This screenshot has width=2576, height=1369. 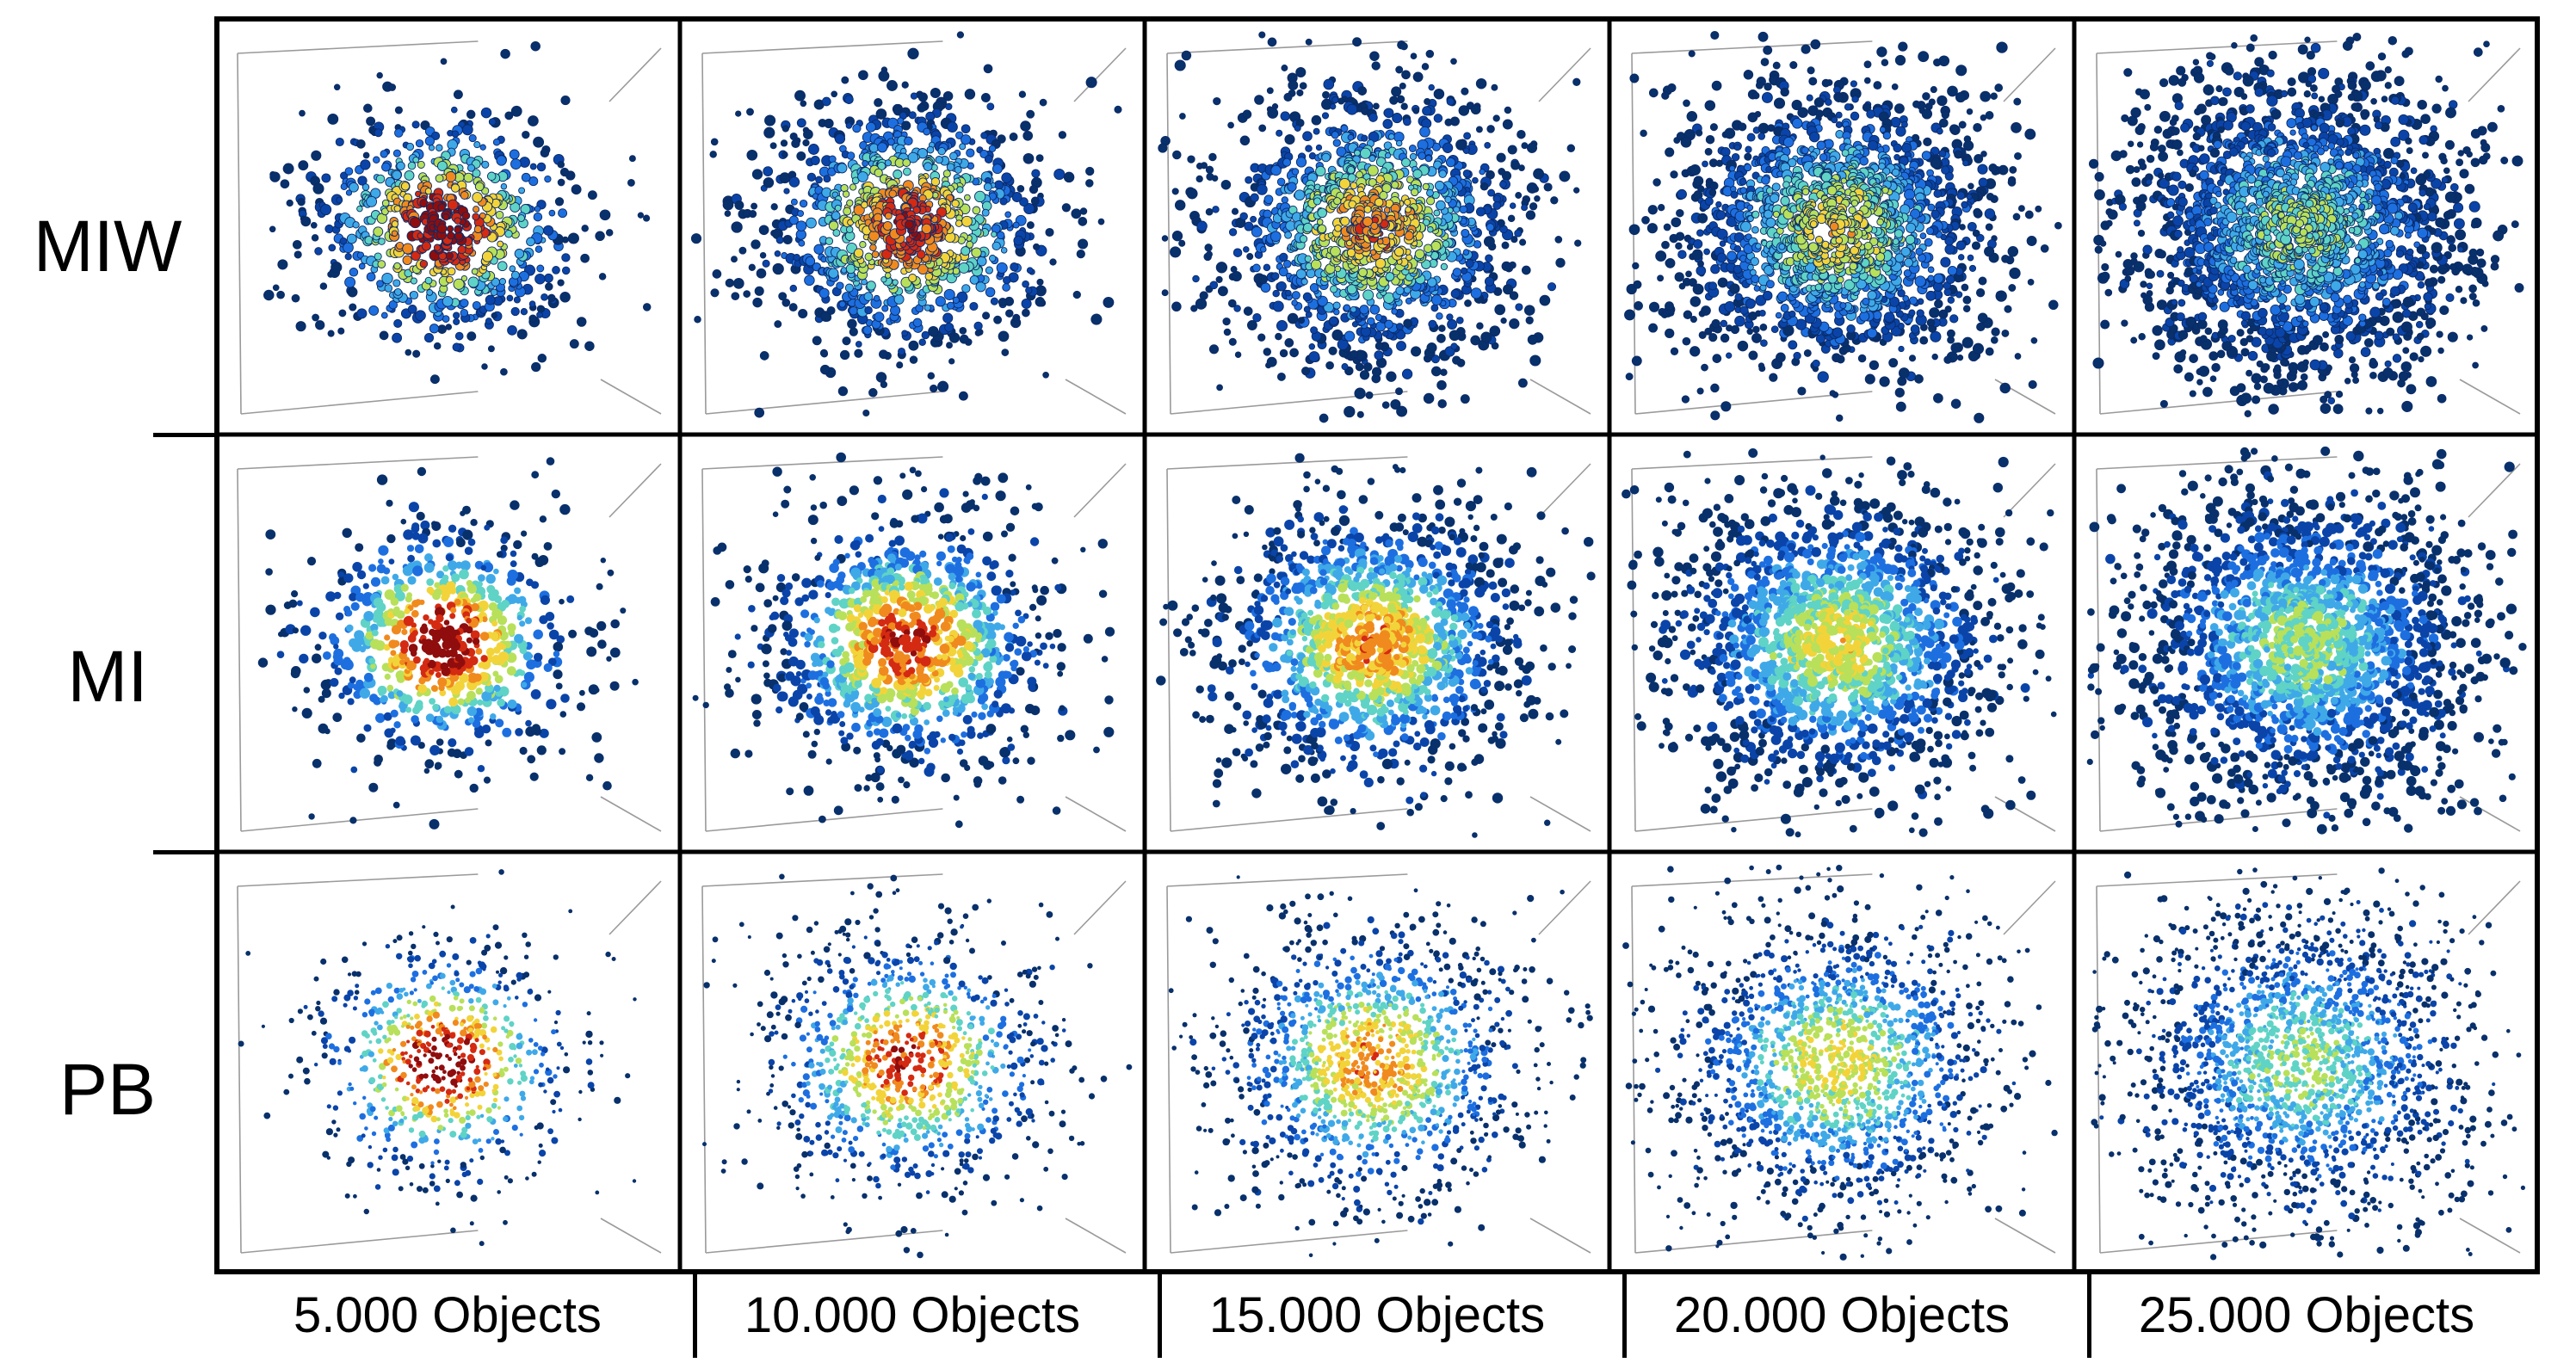 What do you see at coordinates (1842, 1315) in the screenshot?
I see `col-label-20000: 20.000 Objects` at bounding box center [1842, 1315].